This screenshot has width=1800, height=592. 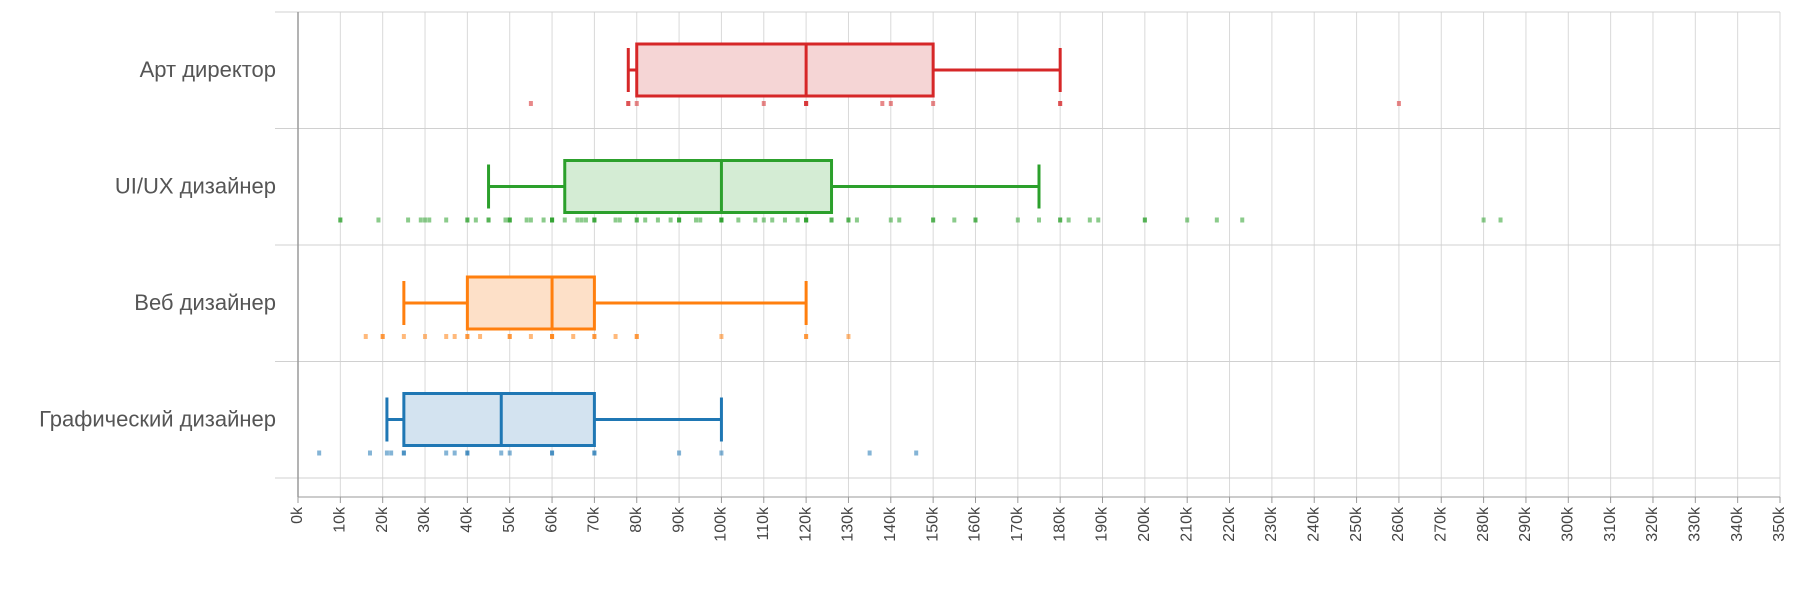 I want to click on x-tick-label: 40k, so click(x=467, y=519).